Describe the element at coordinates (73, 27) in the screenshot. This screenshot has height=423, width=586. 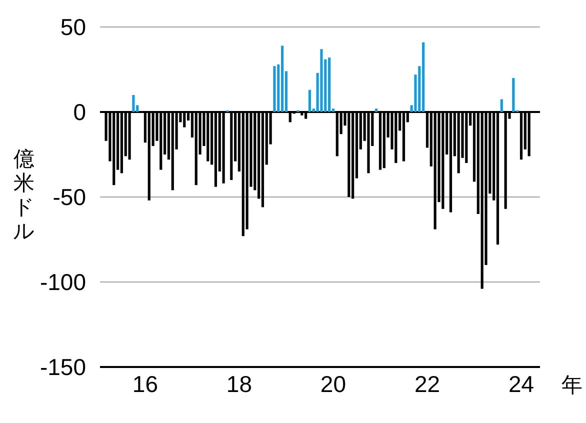
I see `y-tick-label: 50` at that location.